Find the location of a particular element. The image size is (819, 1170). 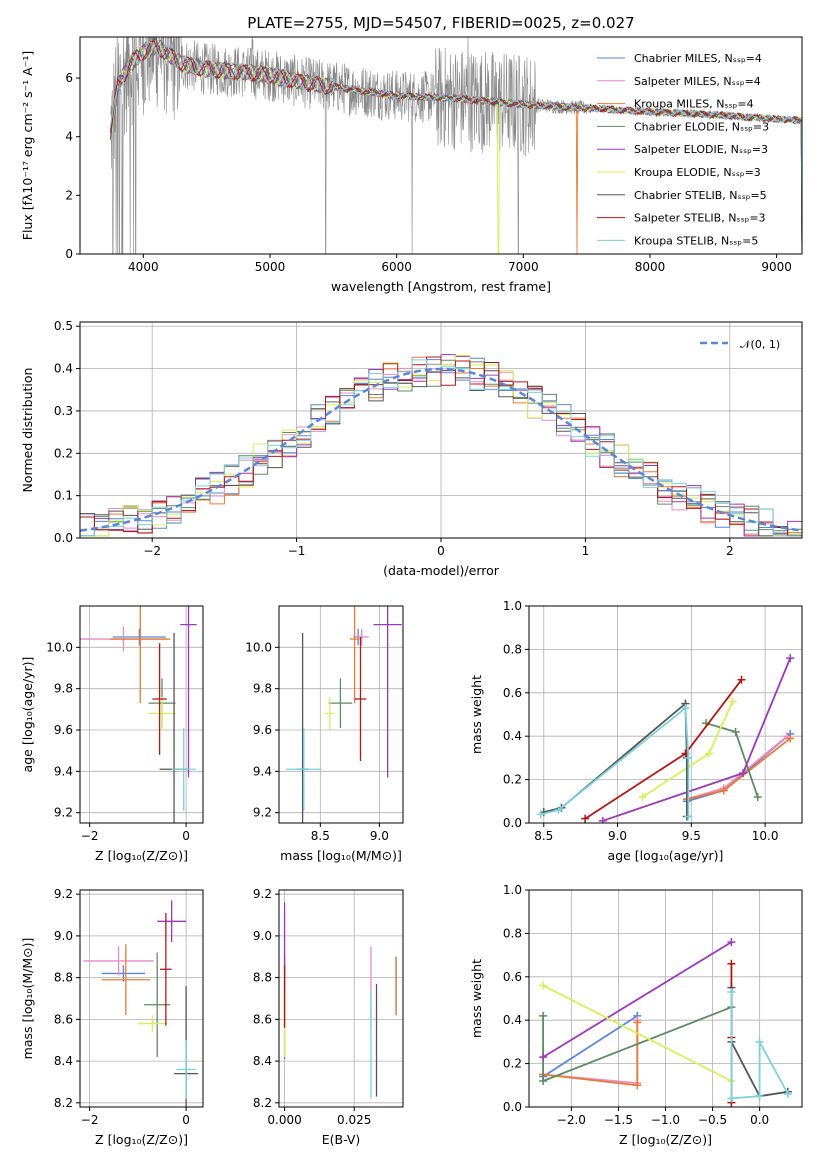

x-tick-label: −1.0 is located at coordinates (665, 1120).